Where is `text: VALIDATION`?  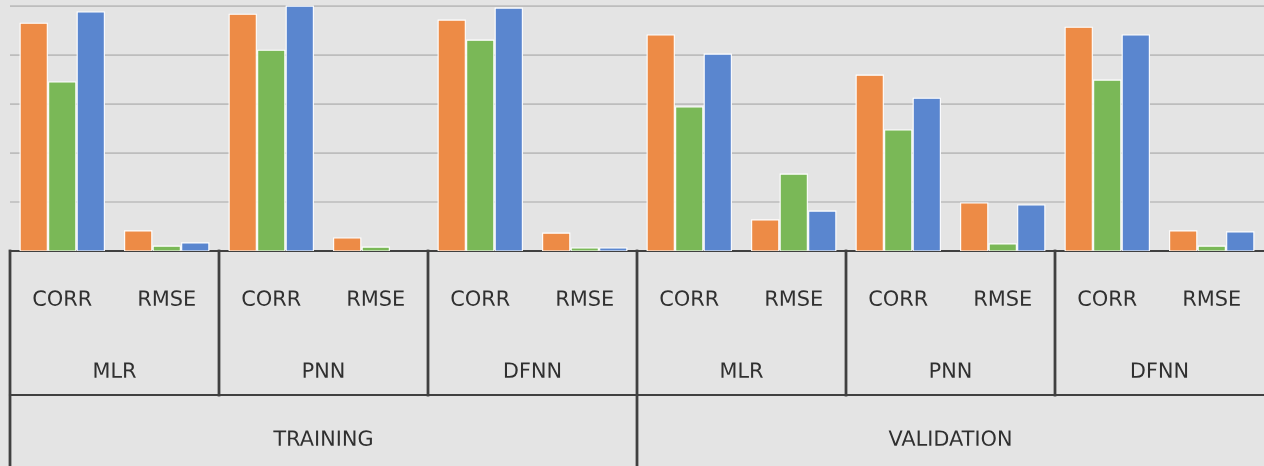
text: VALIDATION is located at coordinates (949, 438).